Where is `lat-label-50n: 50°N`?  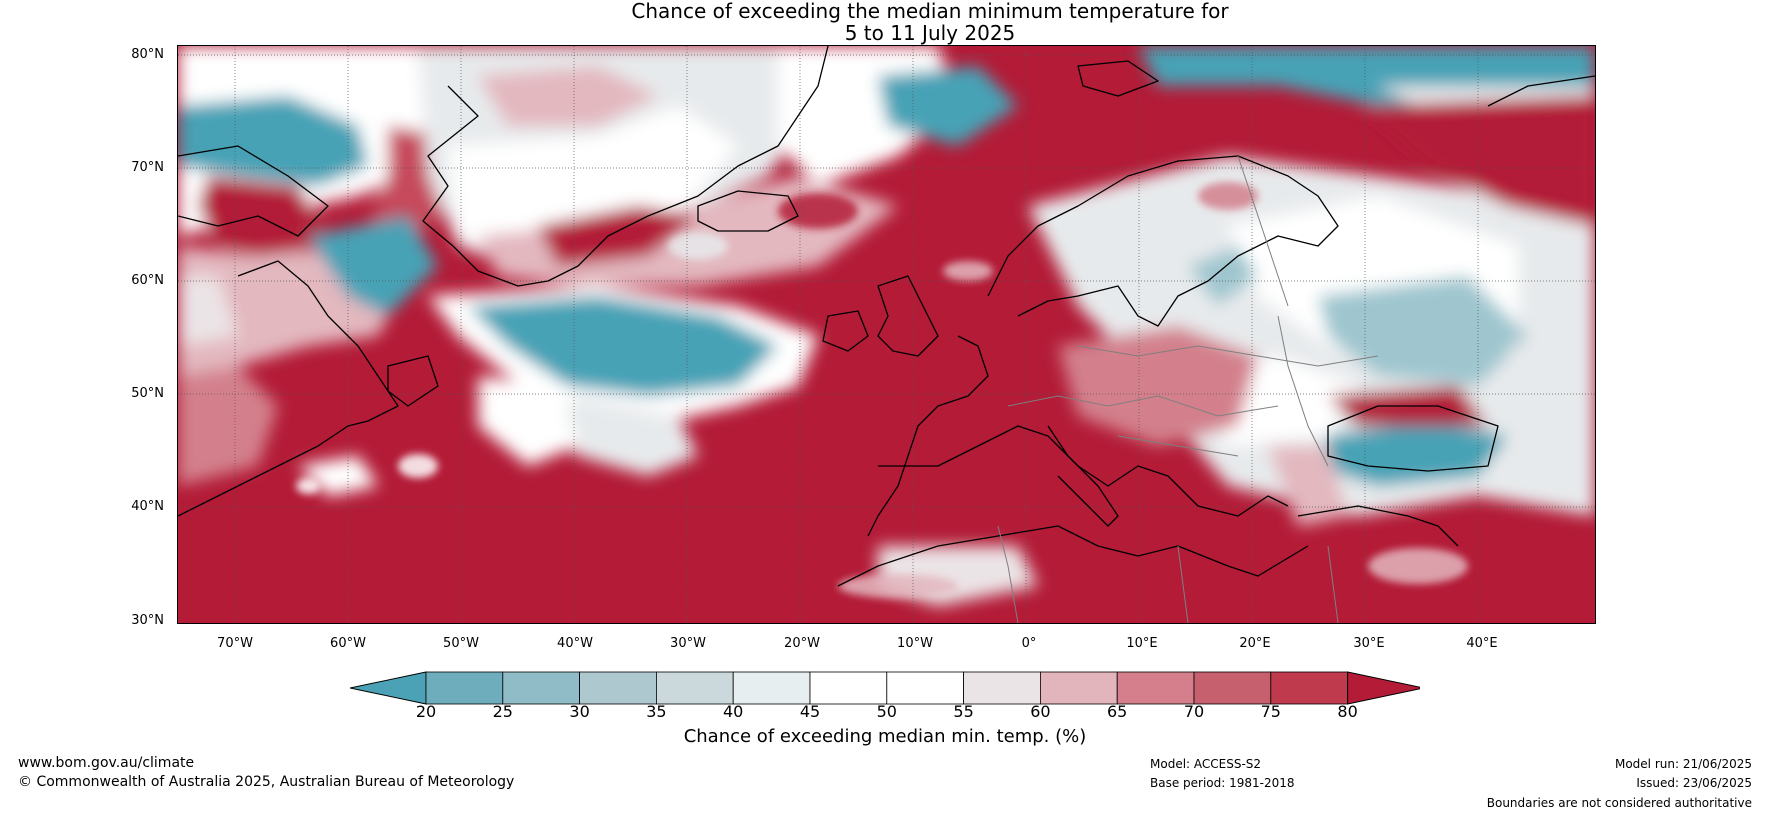
lat-label-50n: 50°N is located at coordinates (147, 393).